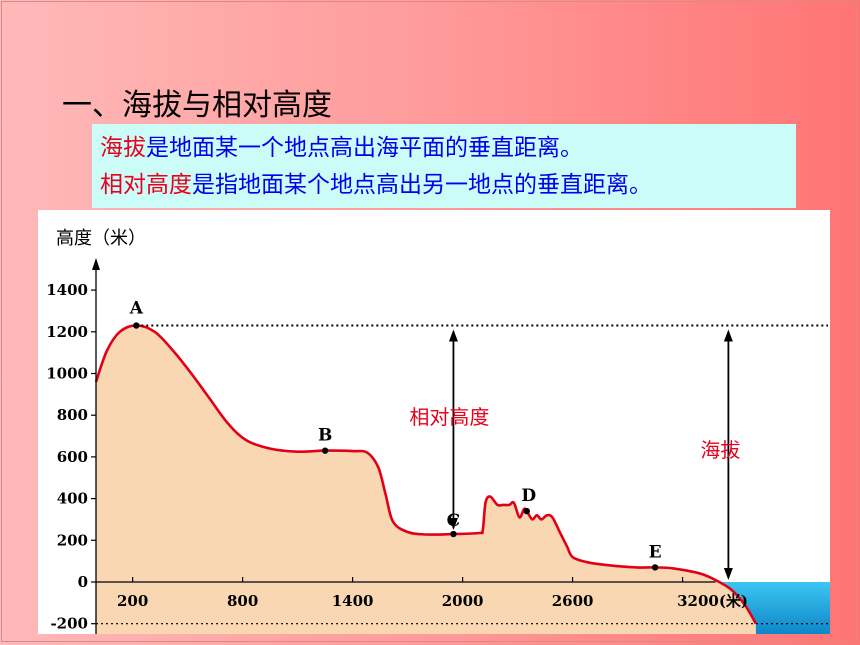 The image size is (860, 645). Describe the element at coordinates (325, 436) in the screenshot. I see `point-b-label: B` at that location.